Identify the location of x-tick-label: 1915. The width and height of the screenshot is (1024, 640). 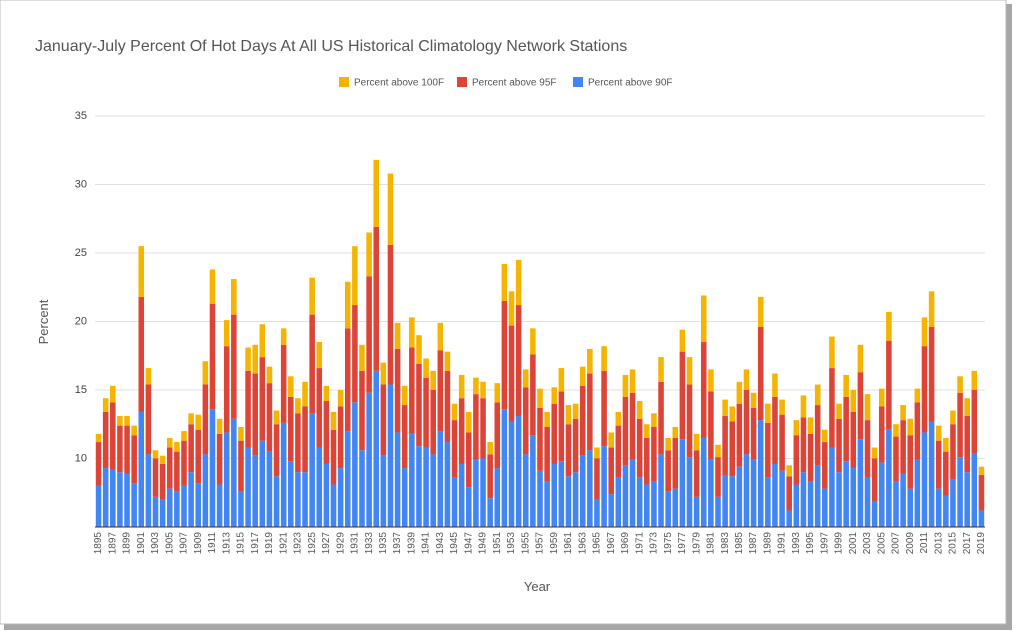
(241, 543).